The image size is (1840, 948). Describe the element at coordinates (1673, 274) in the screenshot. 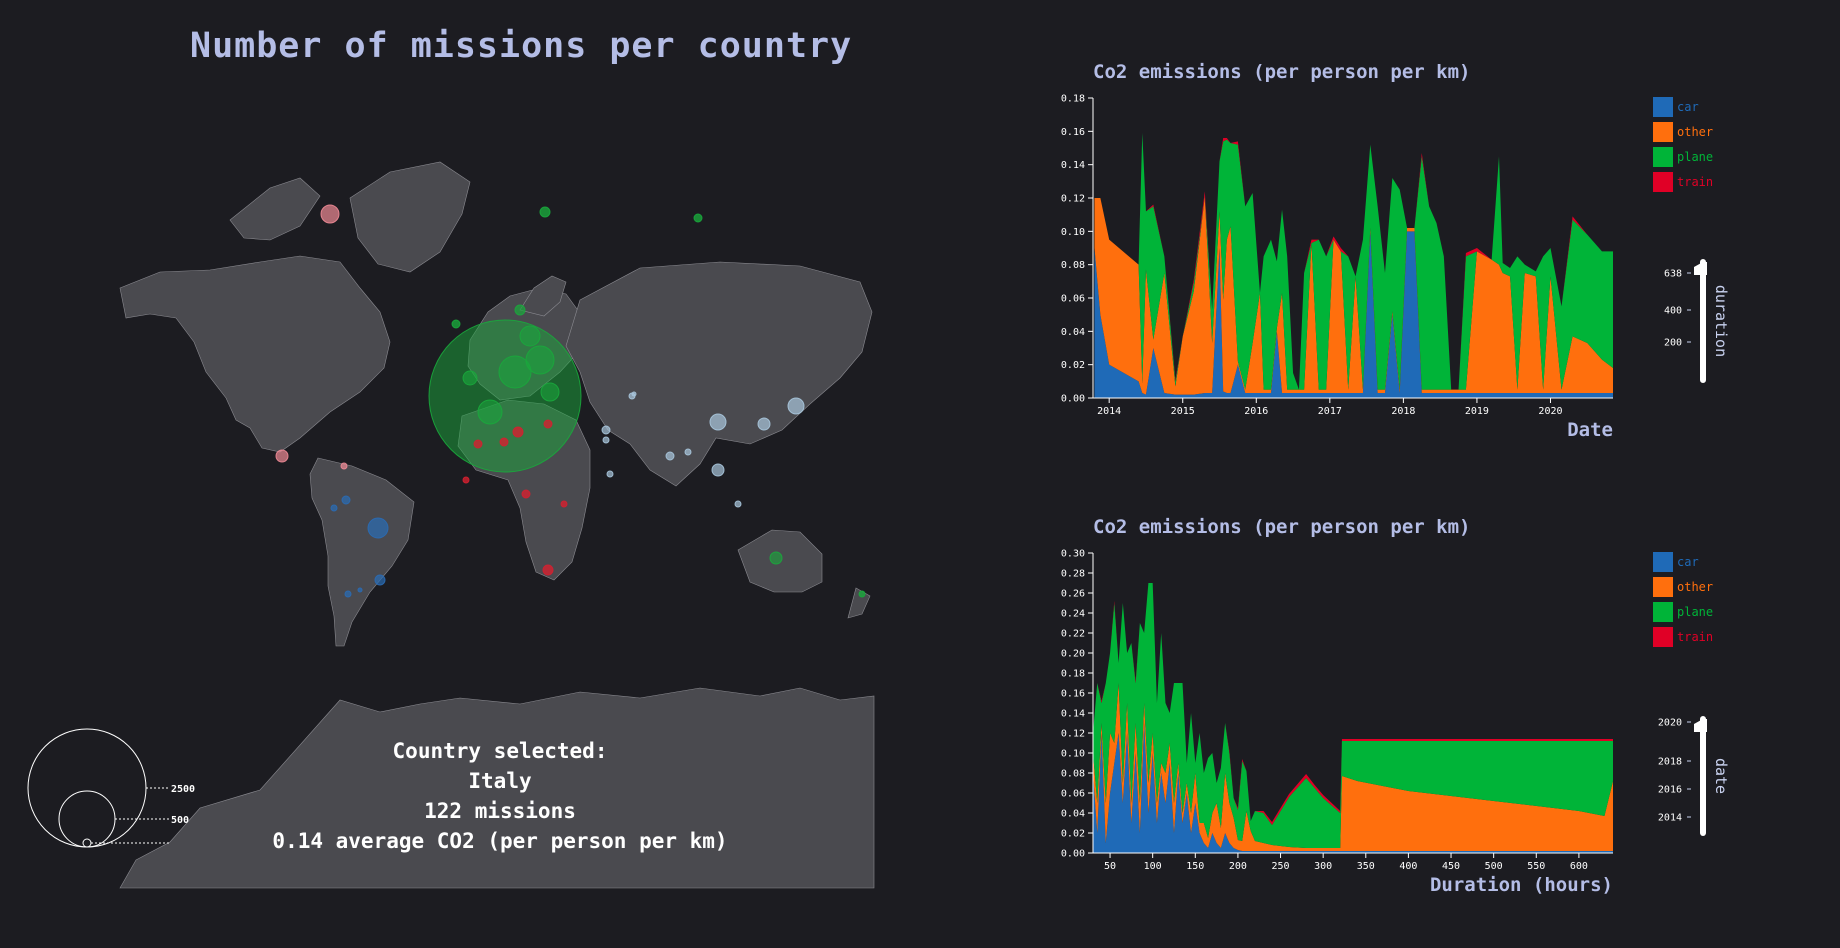

I see `slider-tick-label: 638` at that location.